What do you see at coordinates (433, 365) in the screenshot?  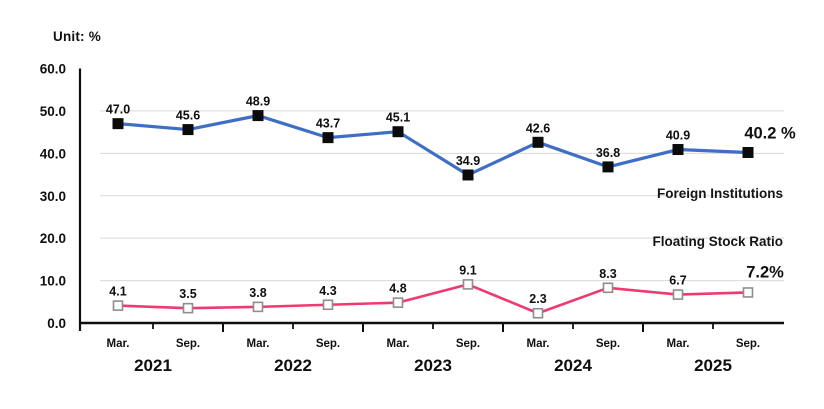 I see `x-axis-year-label: 2023` at bounding box center [433, 365].